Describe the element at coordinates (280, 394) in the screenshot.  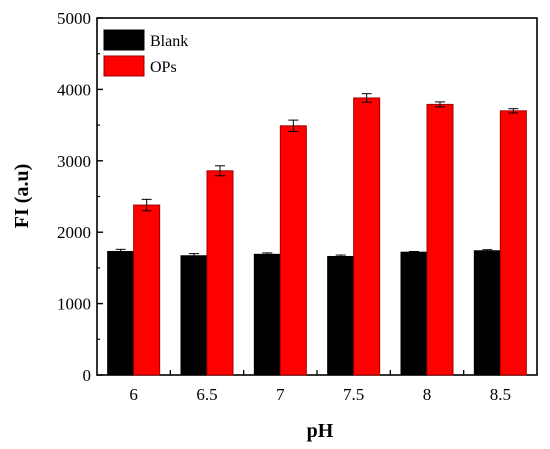
I see `x-tick-label: 7` at that location.